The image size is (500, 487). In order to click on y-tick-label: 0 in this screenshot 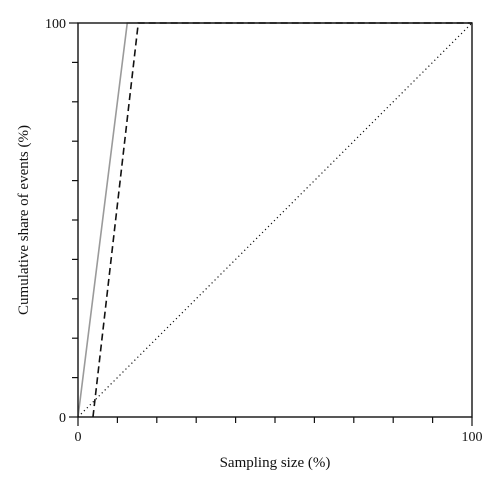, I will do `click(62, 418)`.